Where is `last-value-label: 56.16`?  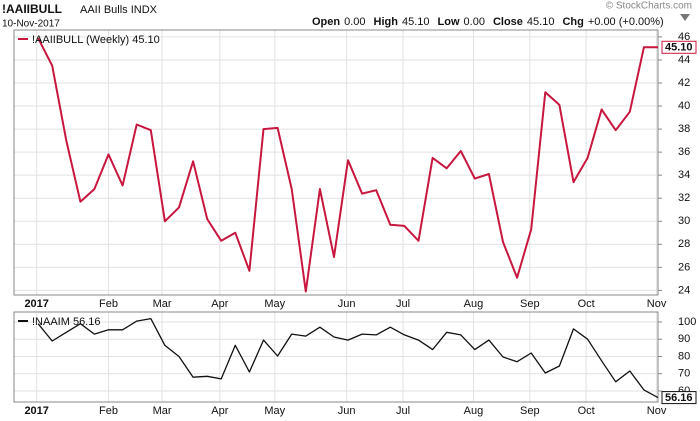 last-value-label: 56.16 is located at coordinates (679, 398).